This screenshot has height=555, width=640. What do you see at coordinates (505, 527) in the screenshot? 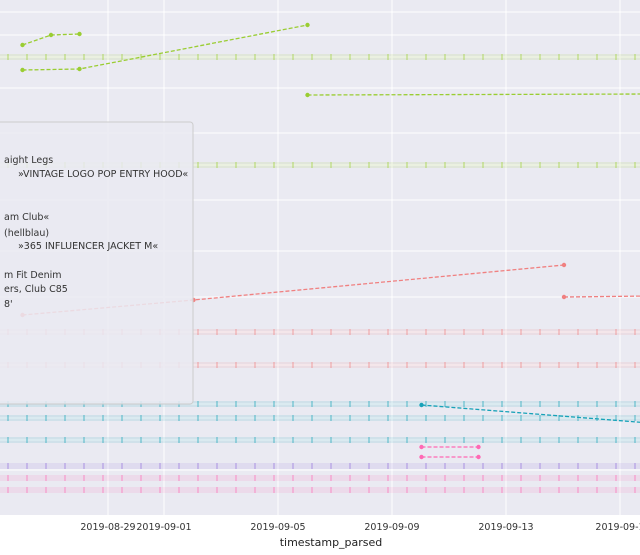
I see `x-tick-label: 2019-09-13` at bounding box center [505, 527].